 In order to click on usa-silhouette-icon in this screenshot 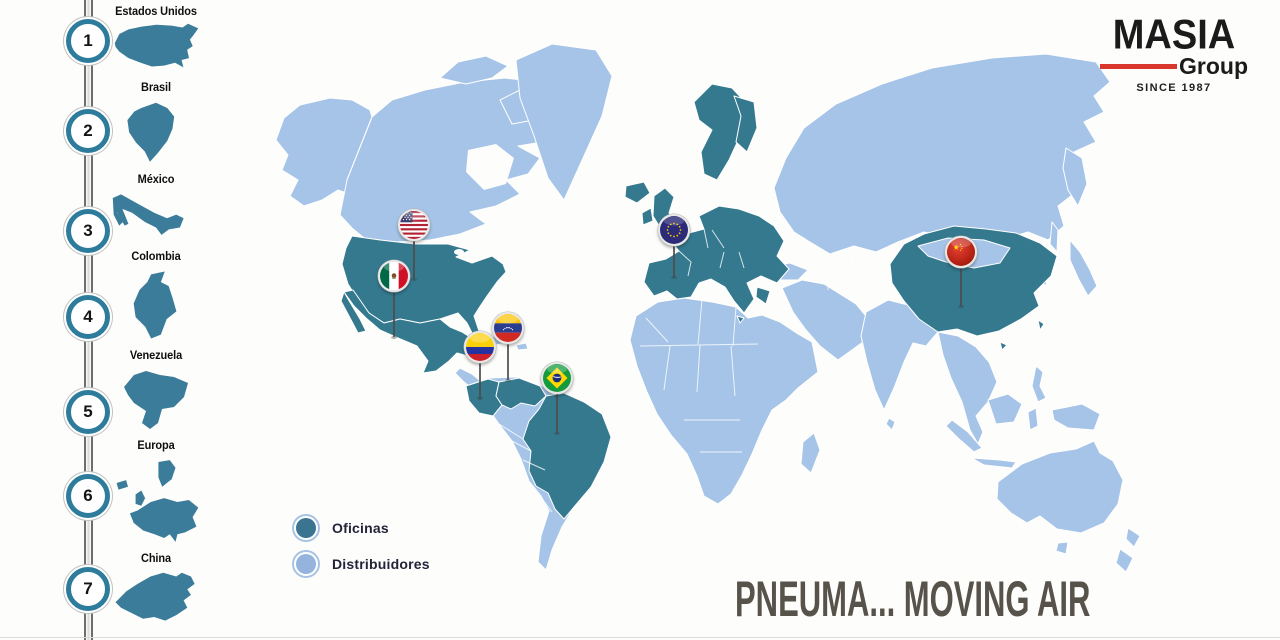, I will do `click(156, 45)`.